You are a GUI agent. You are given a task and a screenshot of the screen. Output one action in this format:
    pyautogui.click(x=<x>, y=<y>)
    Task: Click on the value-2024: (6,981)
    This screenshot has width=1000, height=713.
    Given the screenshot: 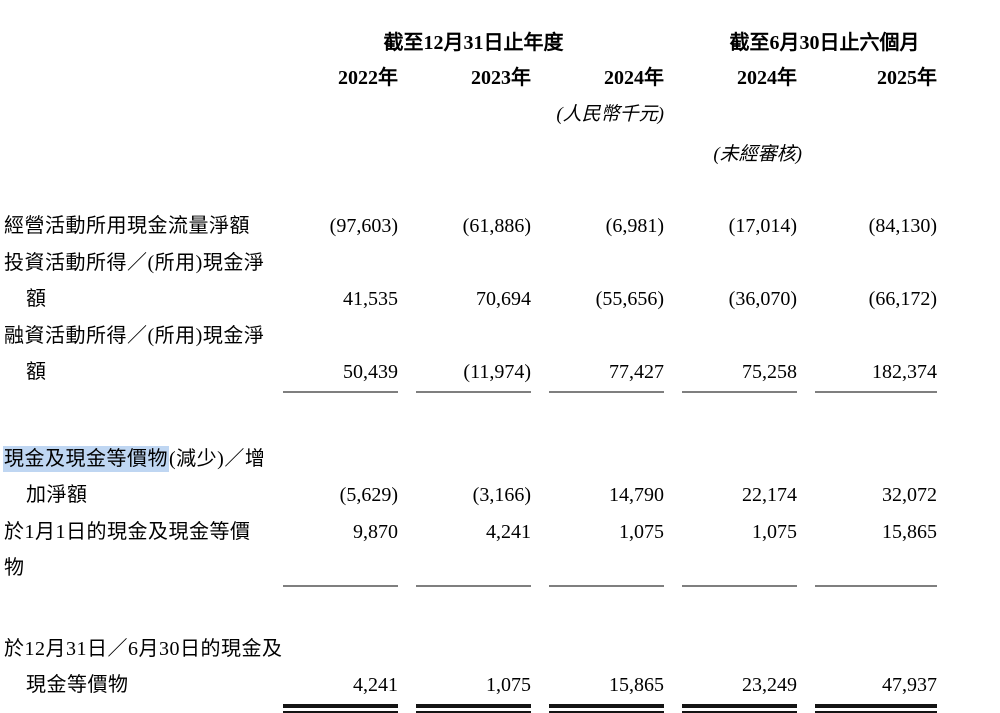 What is the action you would take?
    pyautogui.click(x=634, y=226)
    